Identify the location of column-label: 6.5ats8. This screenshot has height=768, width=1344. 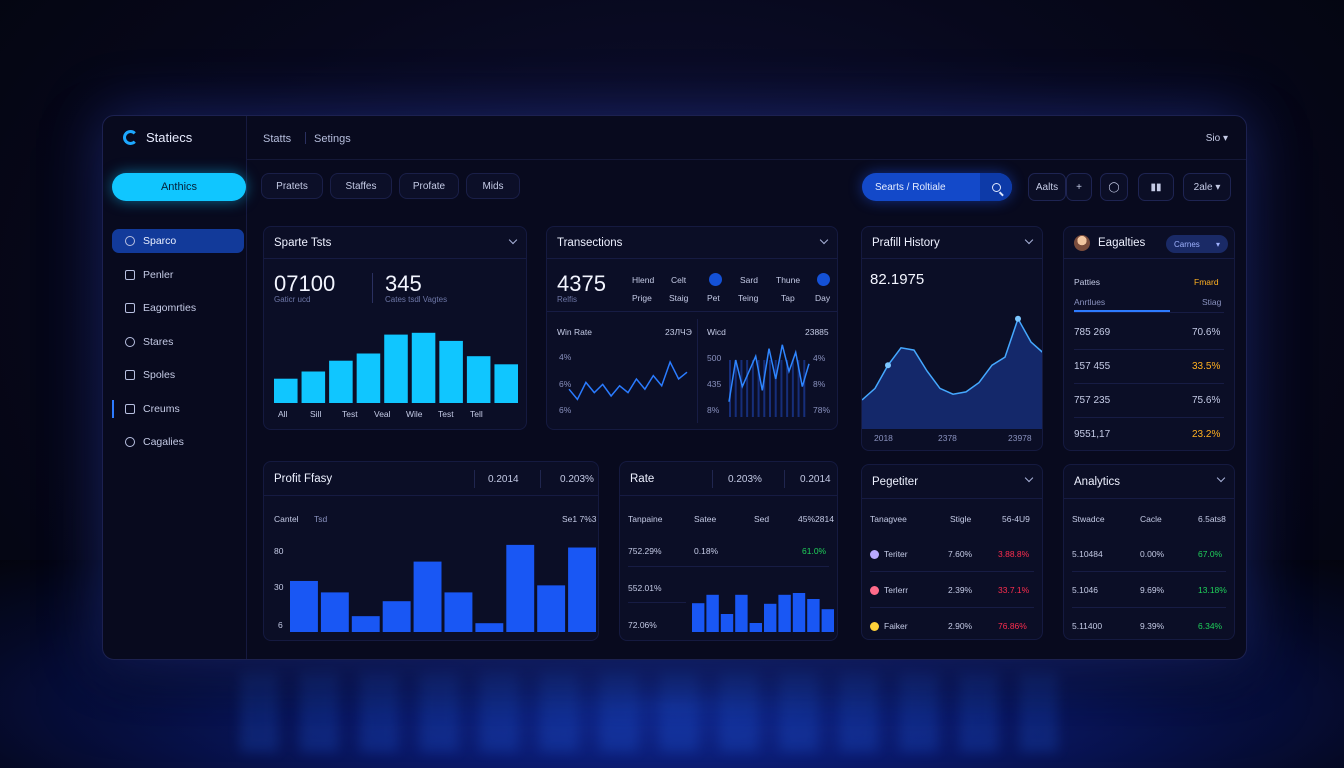
(1212, 519).